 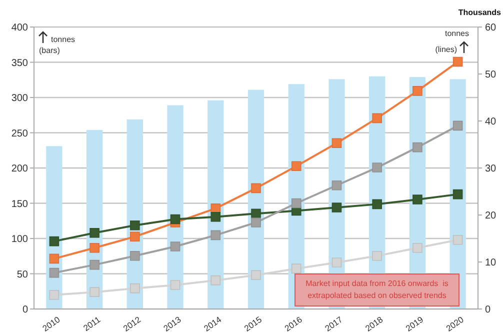 I want to click on y-tick-label: 400, so click(x=19, y=28).